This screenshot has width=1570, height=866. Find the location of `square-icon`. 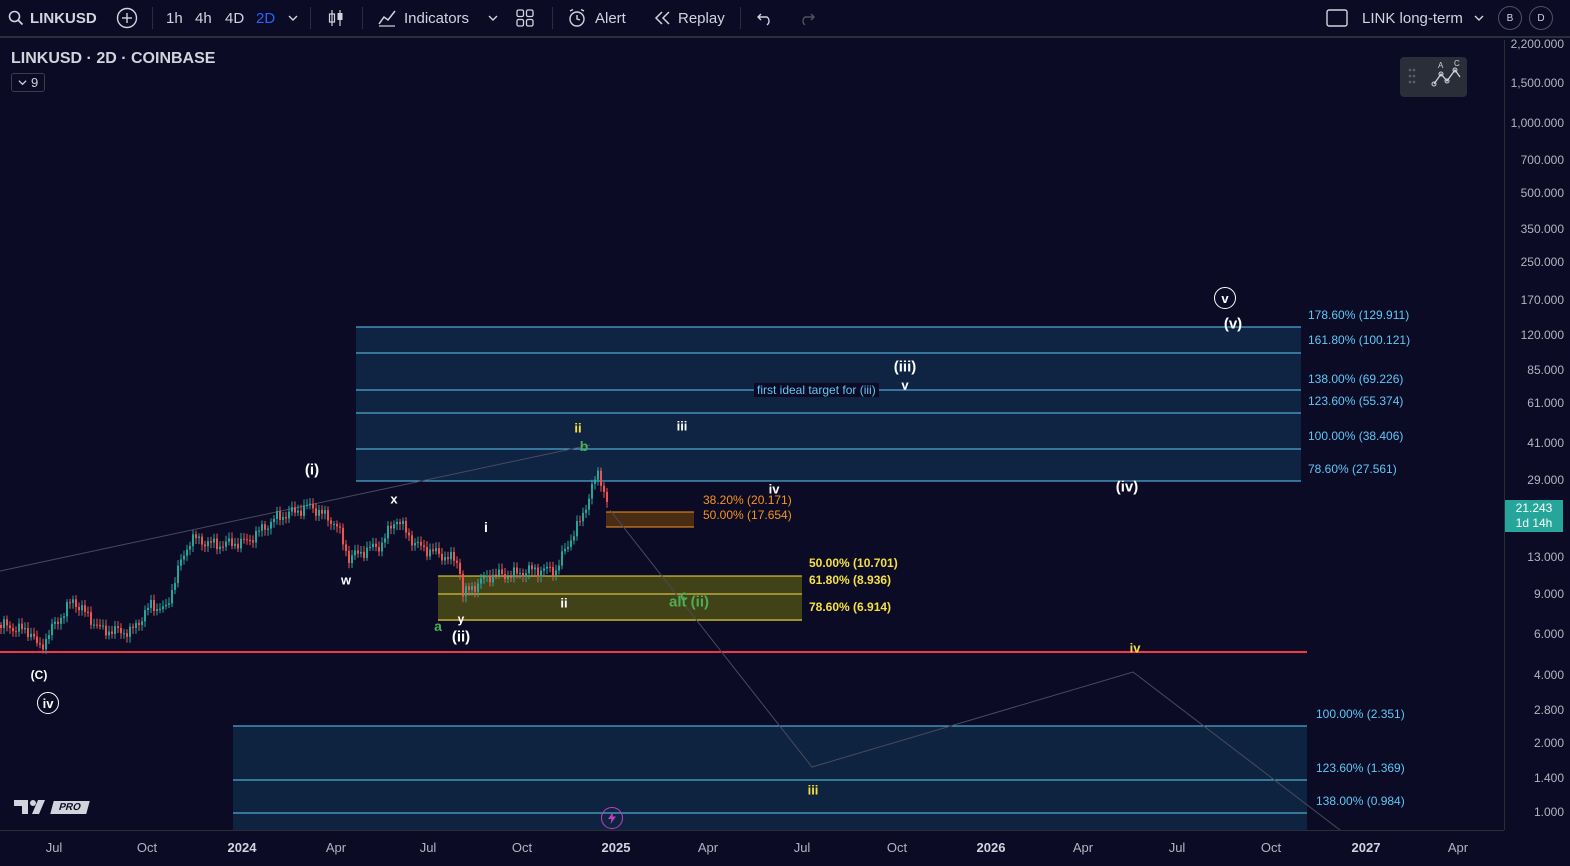

square-icon is located at coordinates (1337, 18).